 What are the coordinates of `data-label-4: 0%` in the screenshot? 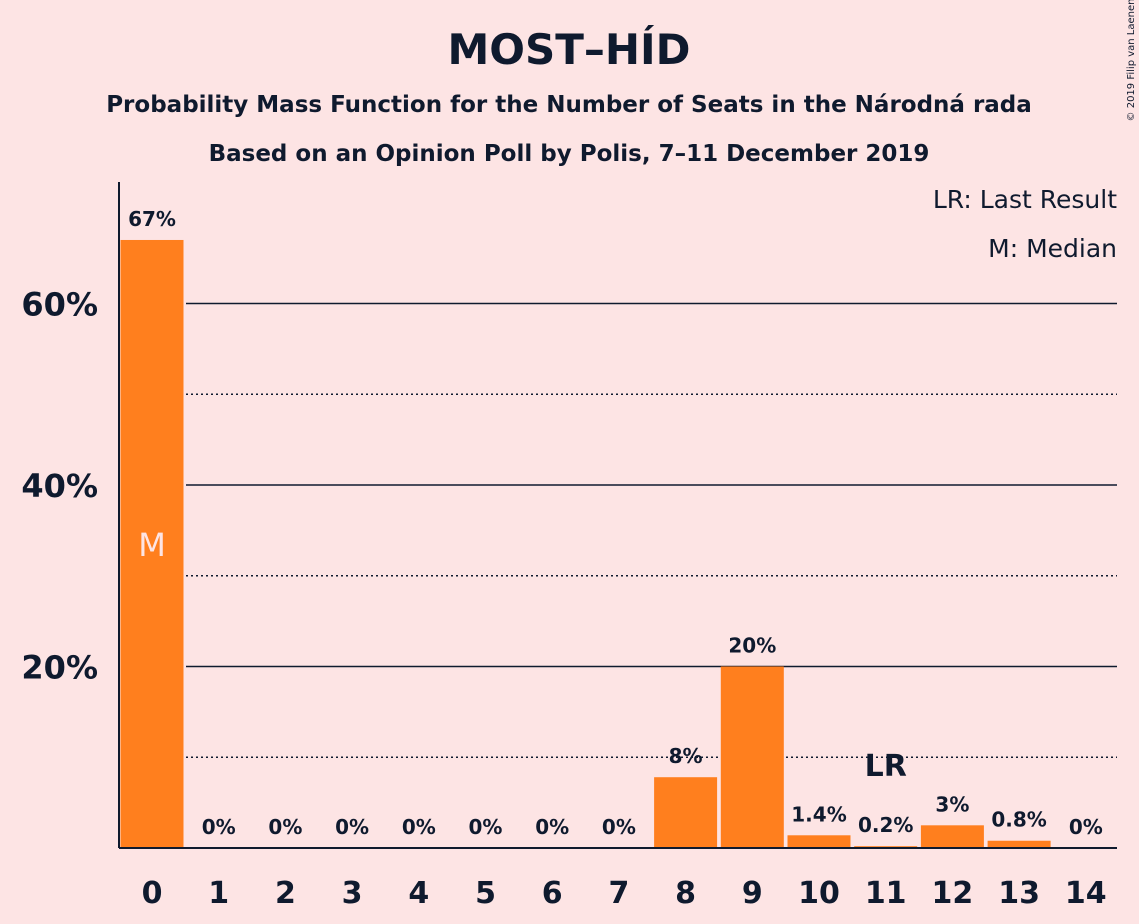 It's located at (419, 827).